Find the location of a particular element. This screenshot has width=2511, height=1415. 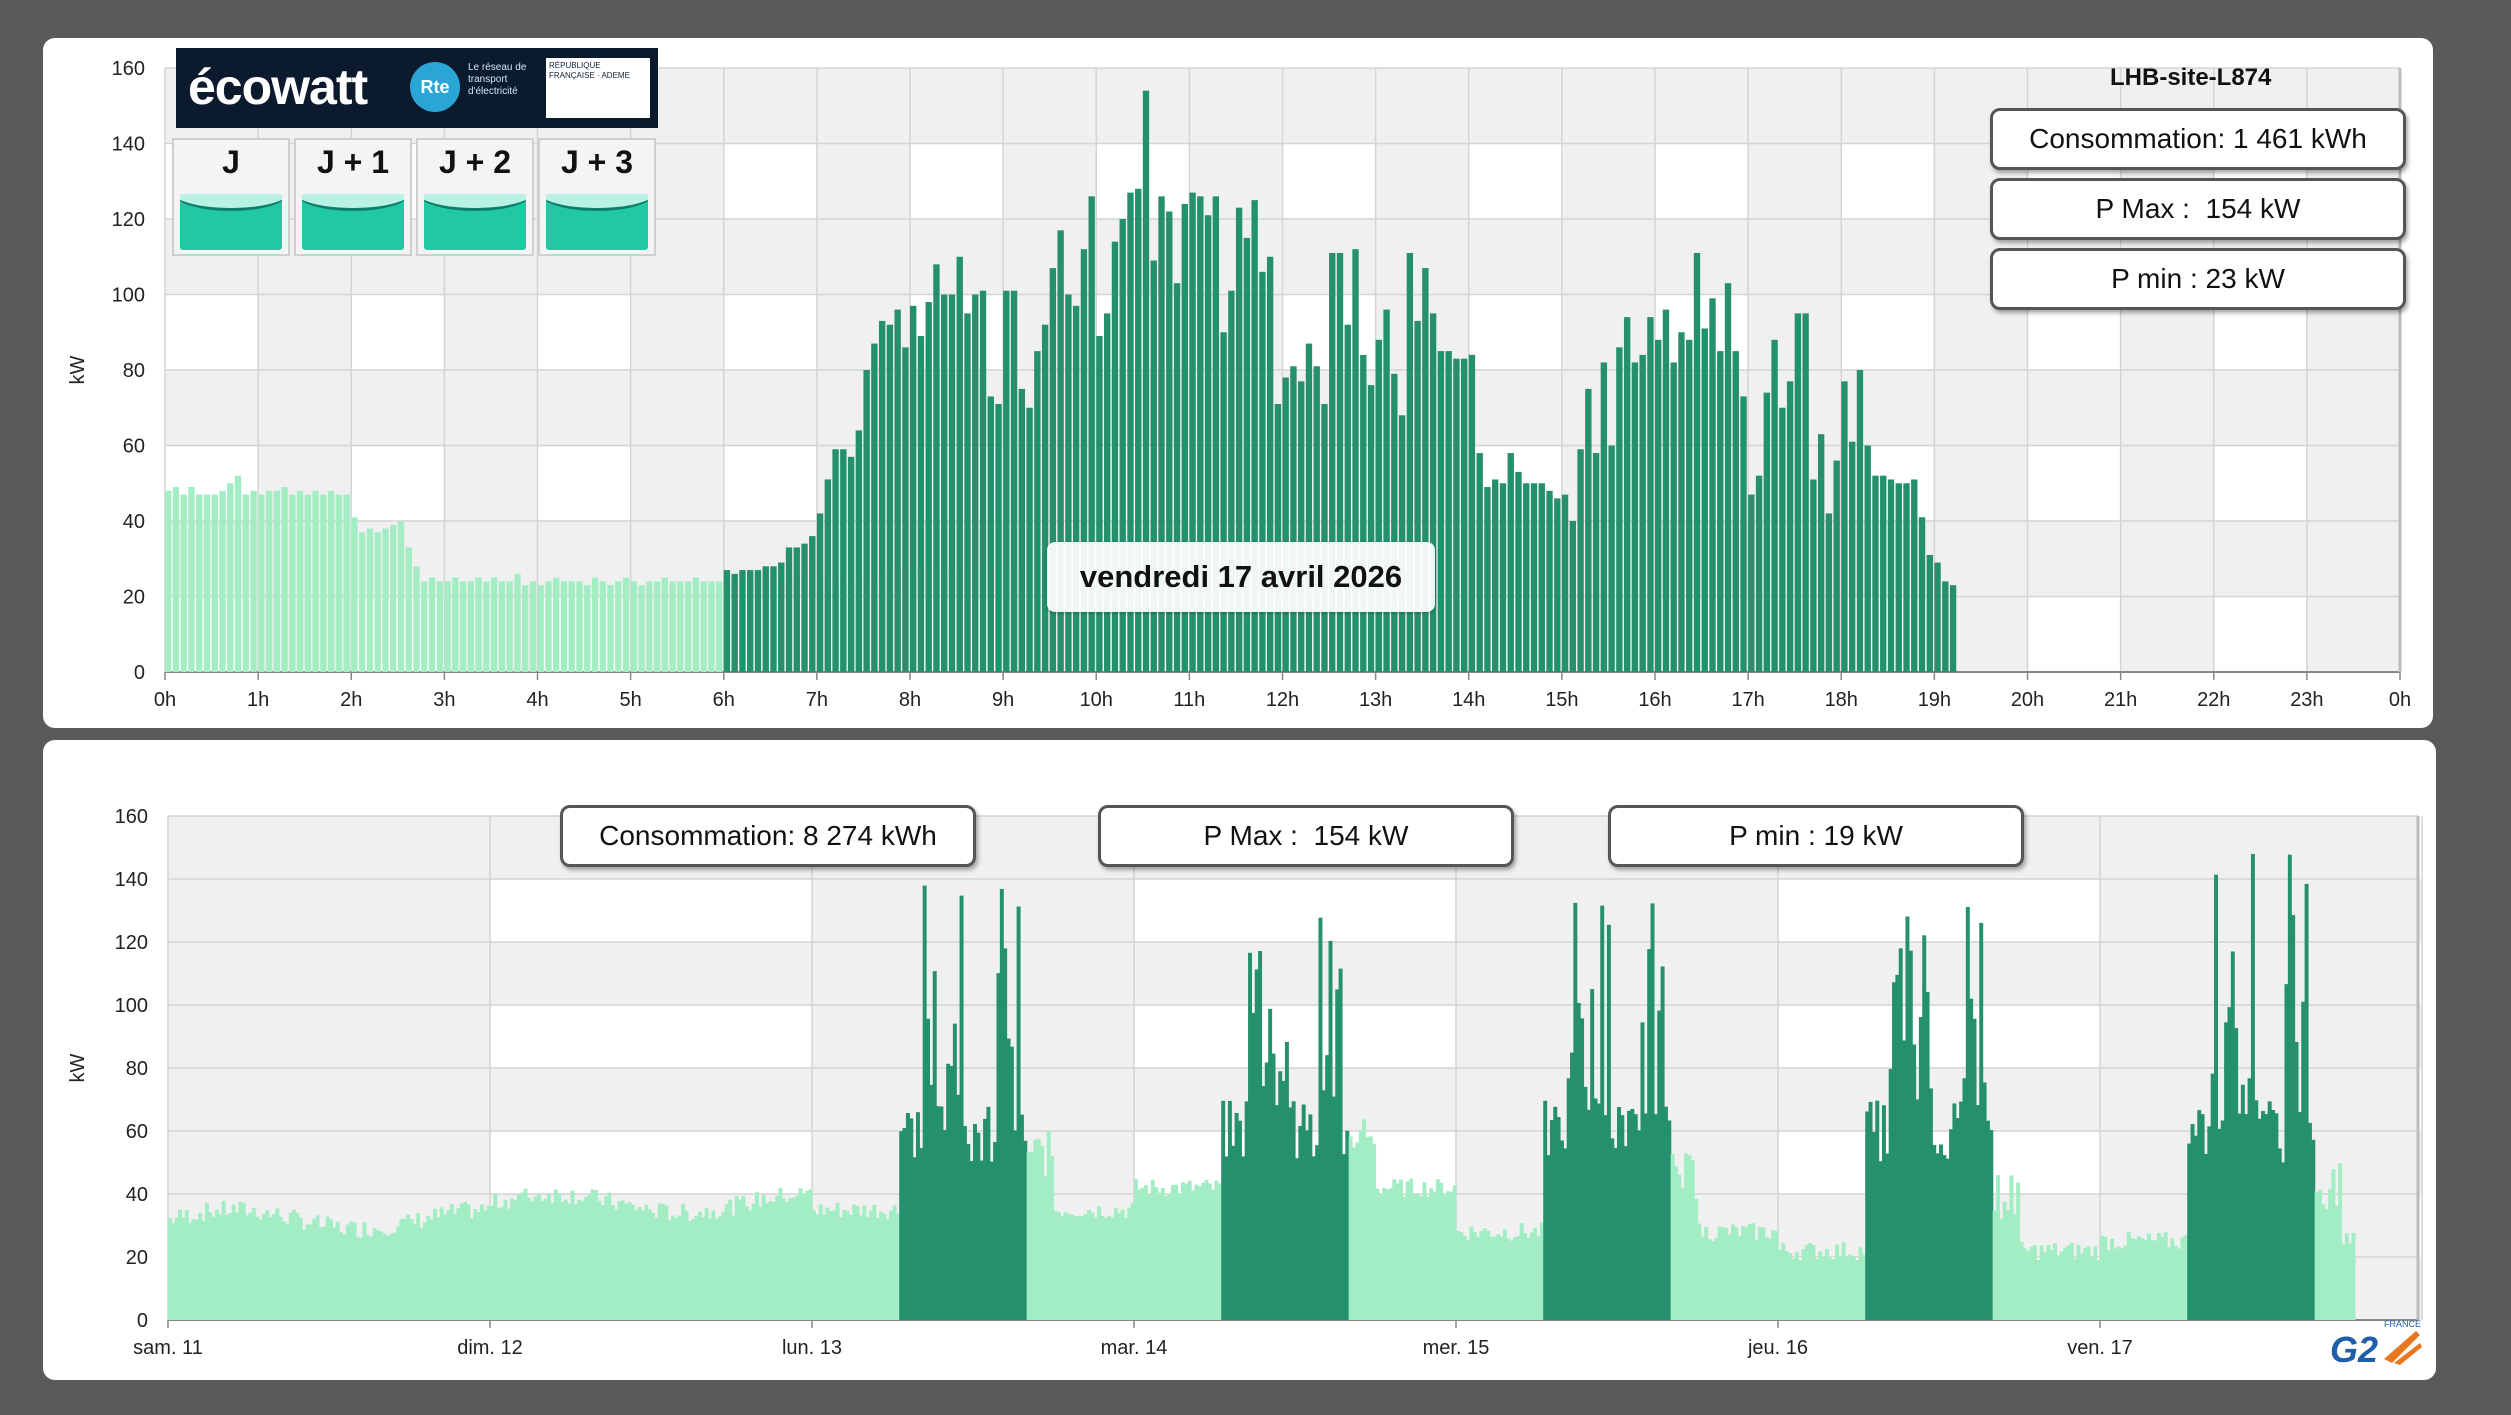

ecowatt-day-j1: J + 1 is located at coordinates (353, 197).